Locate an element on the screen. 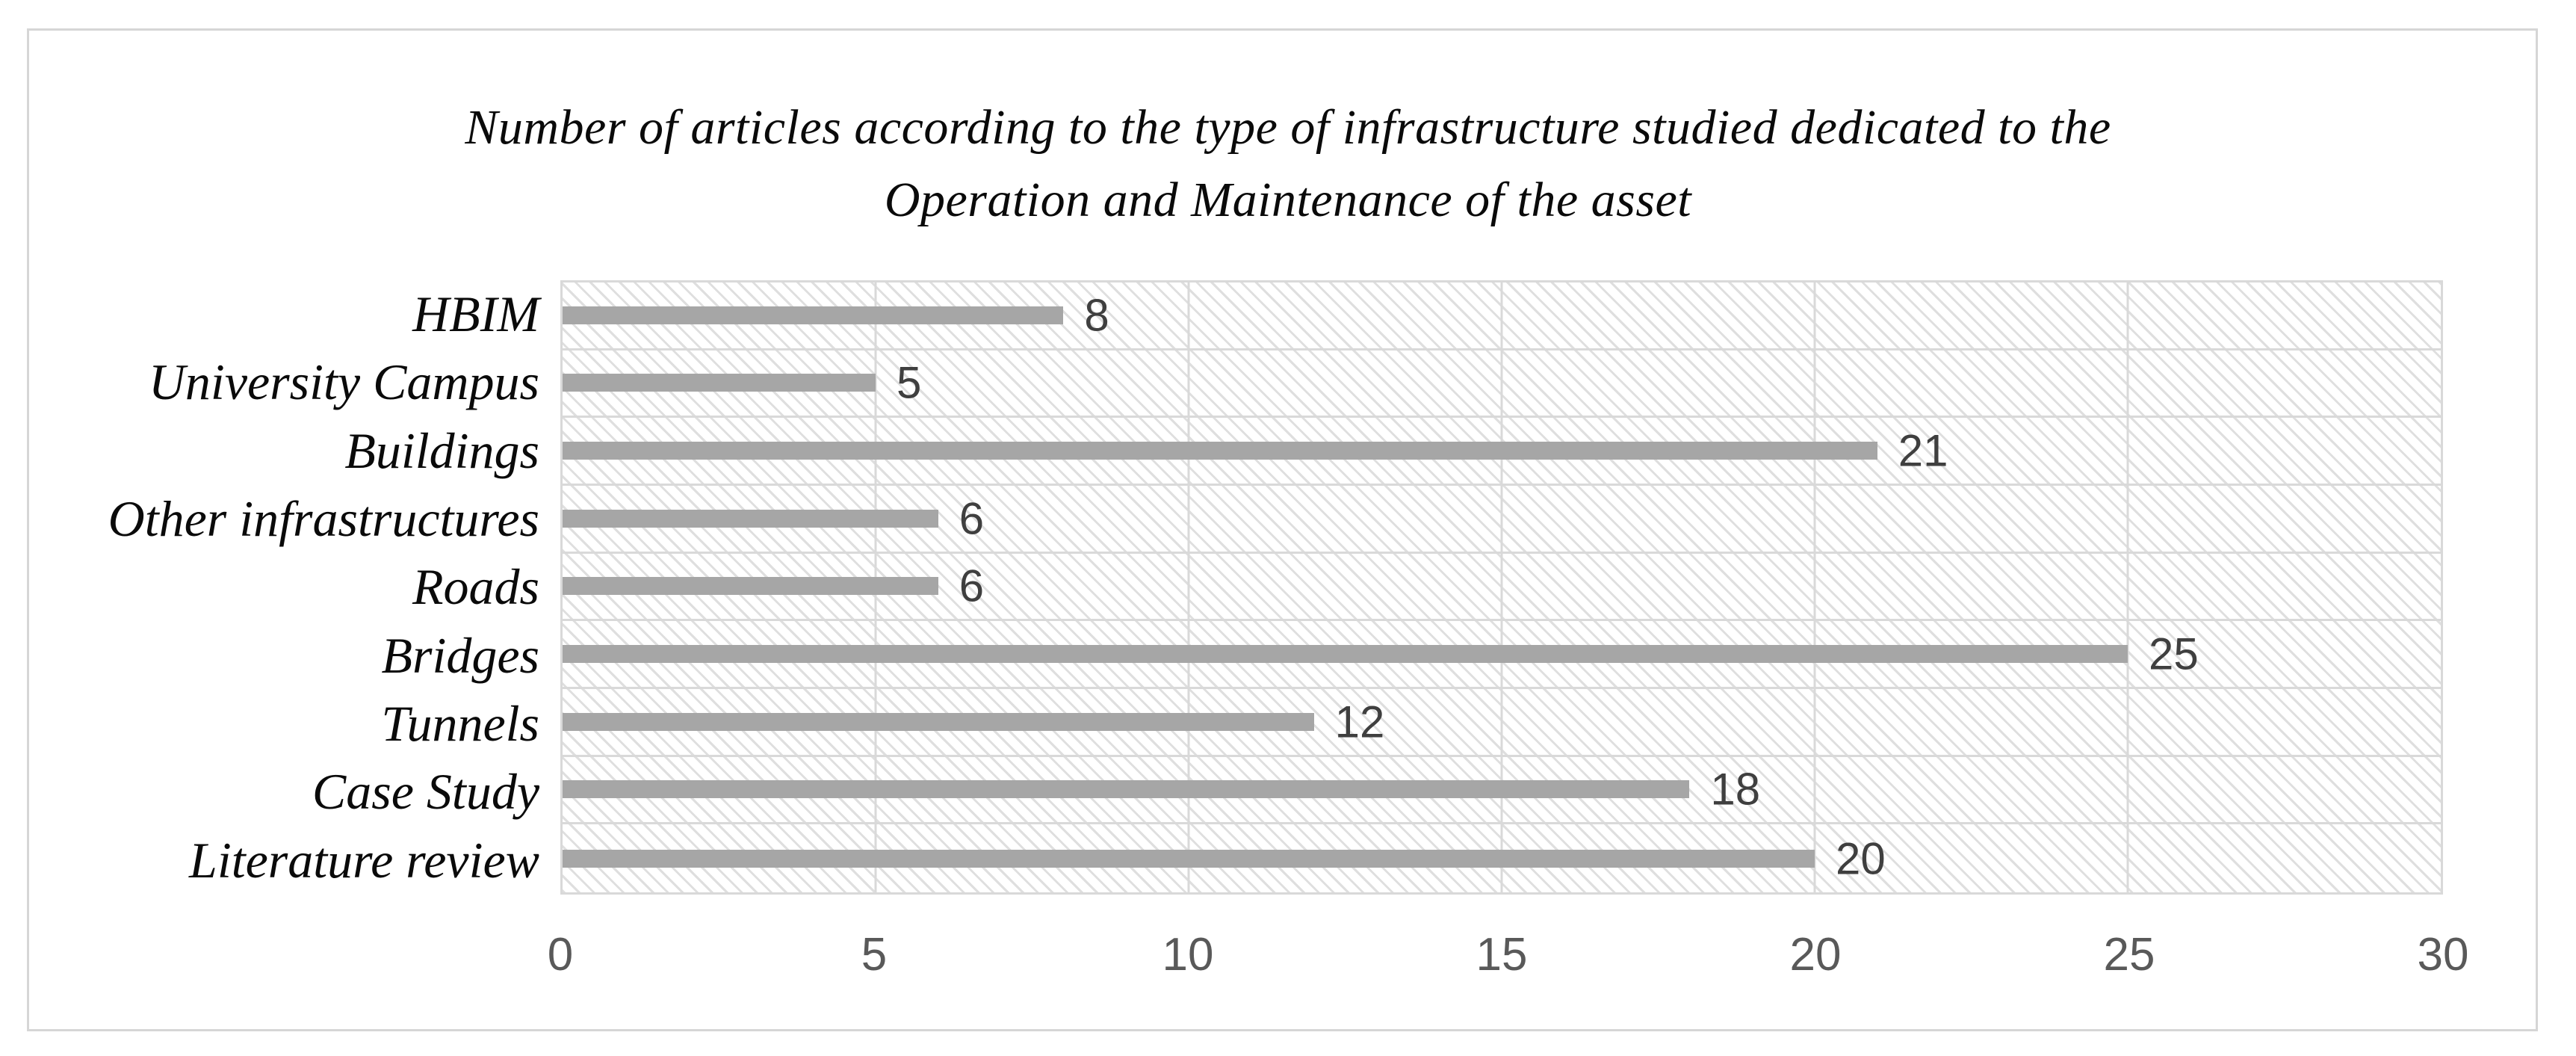 This screenshot has width=2576, height=1056. category-label: Roads is located at coordinates (475, 587).